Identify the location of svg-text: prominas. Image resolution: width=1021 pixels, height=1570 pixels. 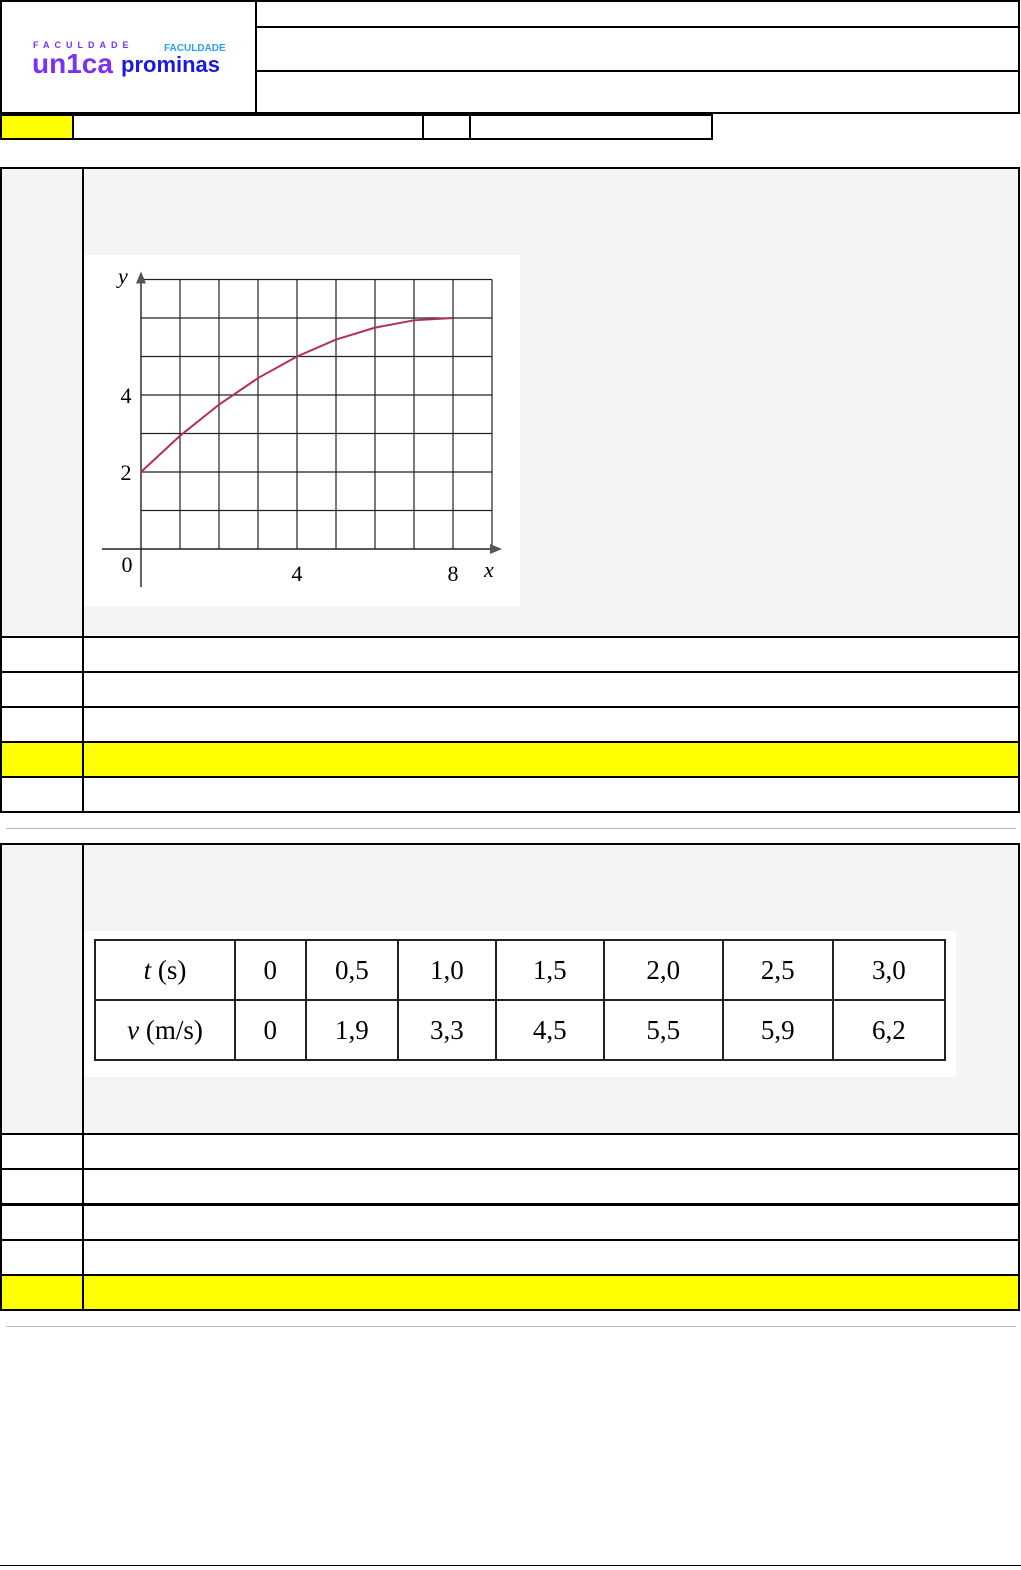
(170, 64).